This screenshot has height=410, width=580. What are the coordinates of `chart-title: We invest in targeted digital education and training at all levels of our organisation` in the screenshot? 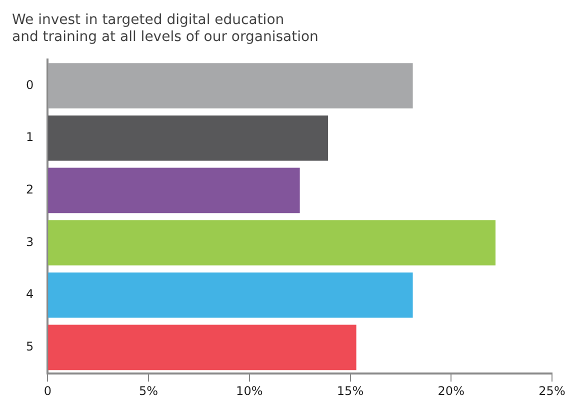 It's located at (165, 28).